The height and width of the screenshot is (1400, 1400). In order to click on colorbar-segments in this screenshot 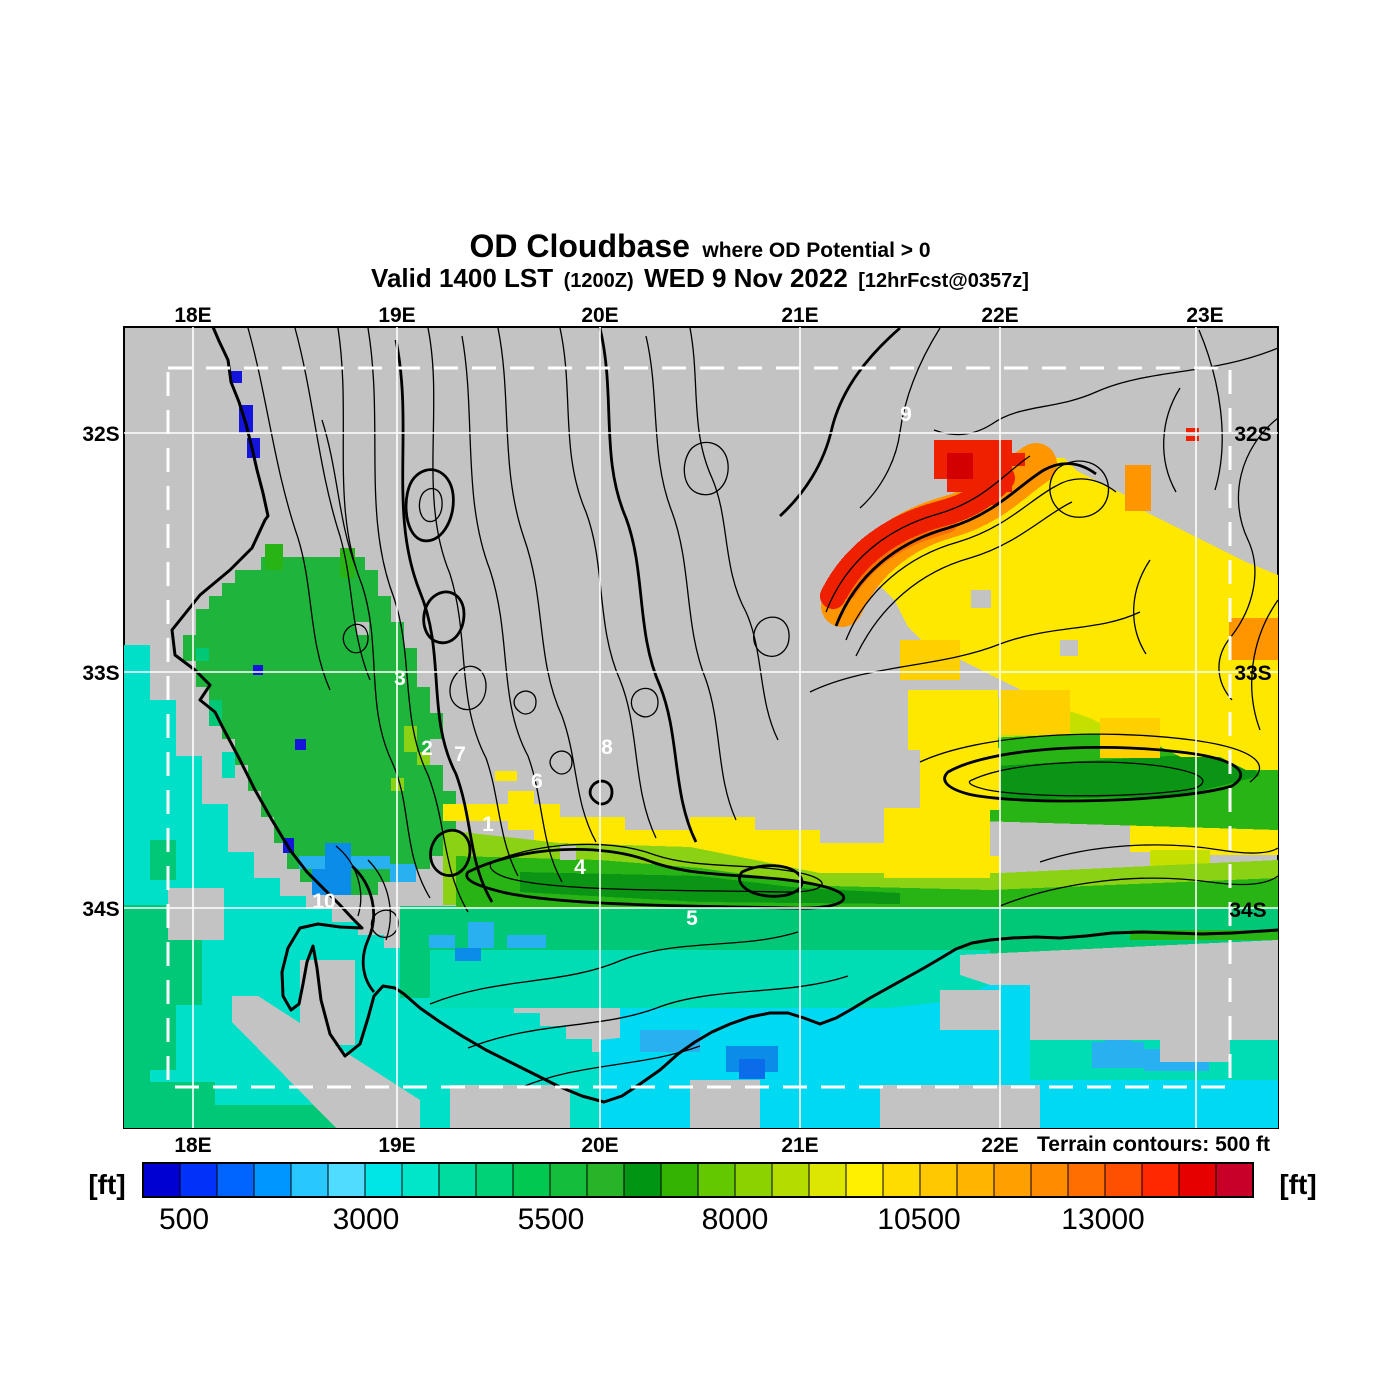, I will do `click(698, 1180)`.